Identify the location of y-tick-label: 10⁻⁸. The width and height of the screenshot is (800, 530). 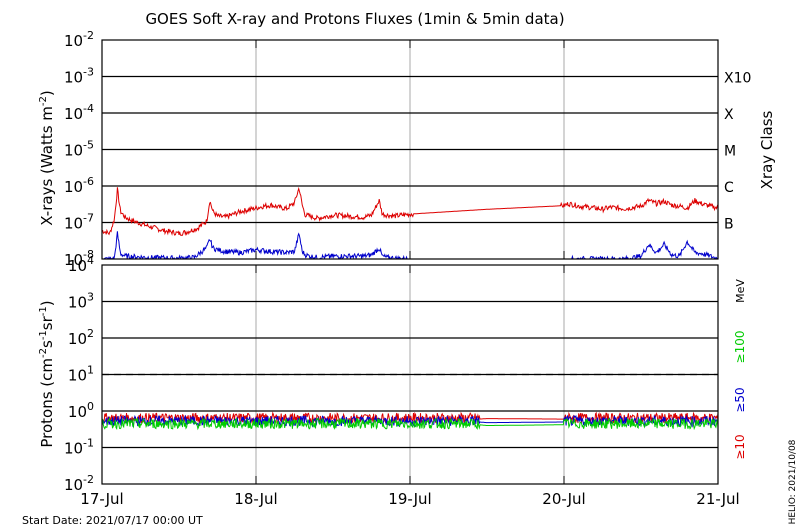
(79, 258).